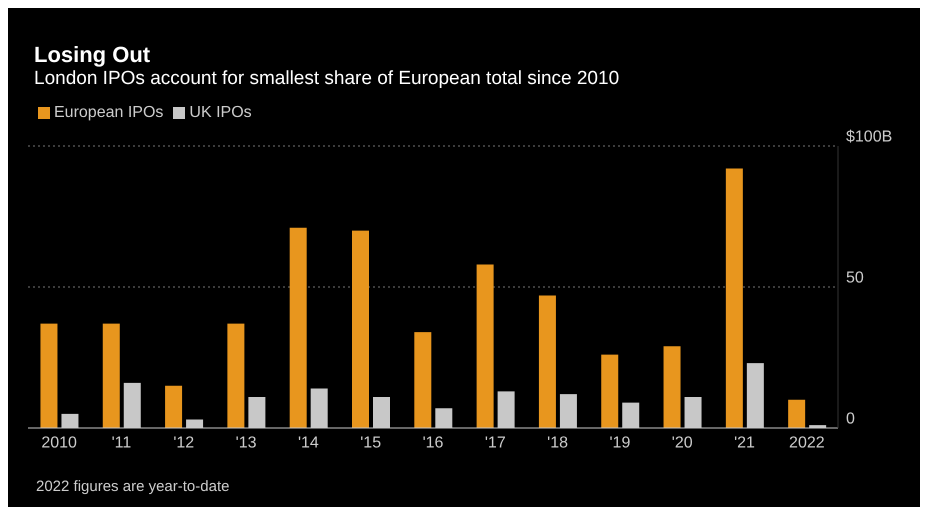 This screenshot has height=515, width=928. What do you see at coordinates (850, 419) in the screenshot?
I see `y-tick-label: 0` at bounding box center [850, 419].